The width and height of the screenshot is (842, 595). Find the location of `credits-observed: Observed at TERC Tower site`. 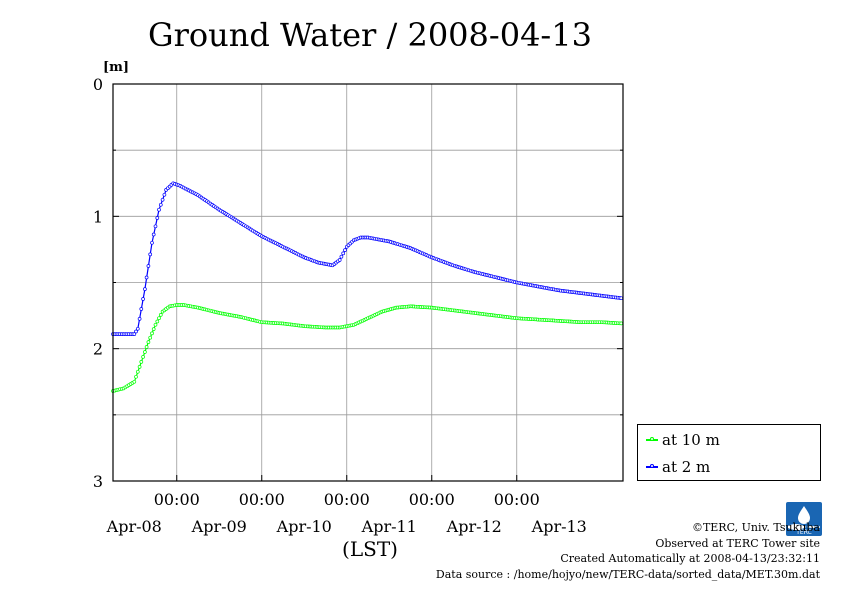

credits-observed: Observed at TERC Tower site is located at coordinates (737, 543).